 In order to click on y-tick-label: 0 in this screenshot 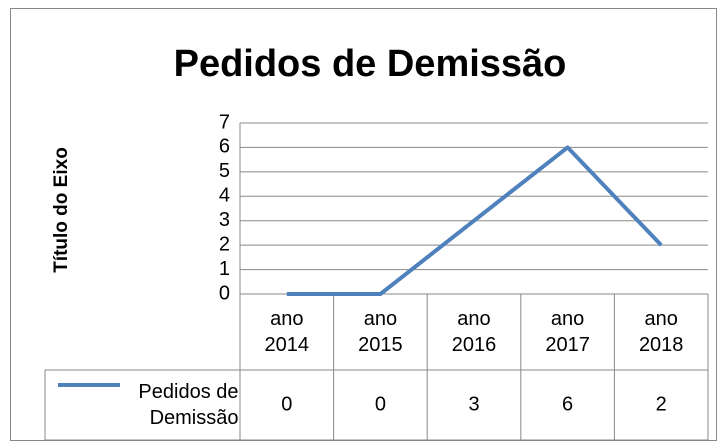, I will do `click(224, 293)`.